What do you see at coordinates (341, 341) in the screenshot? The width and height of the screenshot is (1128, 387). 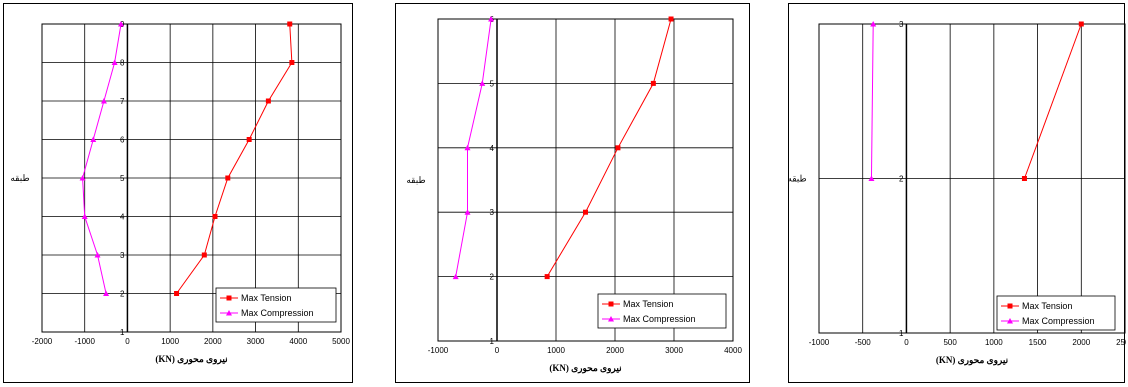 I see `x-tick-label: 5000` at bounding box center [341, 341].